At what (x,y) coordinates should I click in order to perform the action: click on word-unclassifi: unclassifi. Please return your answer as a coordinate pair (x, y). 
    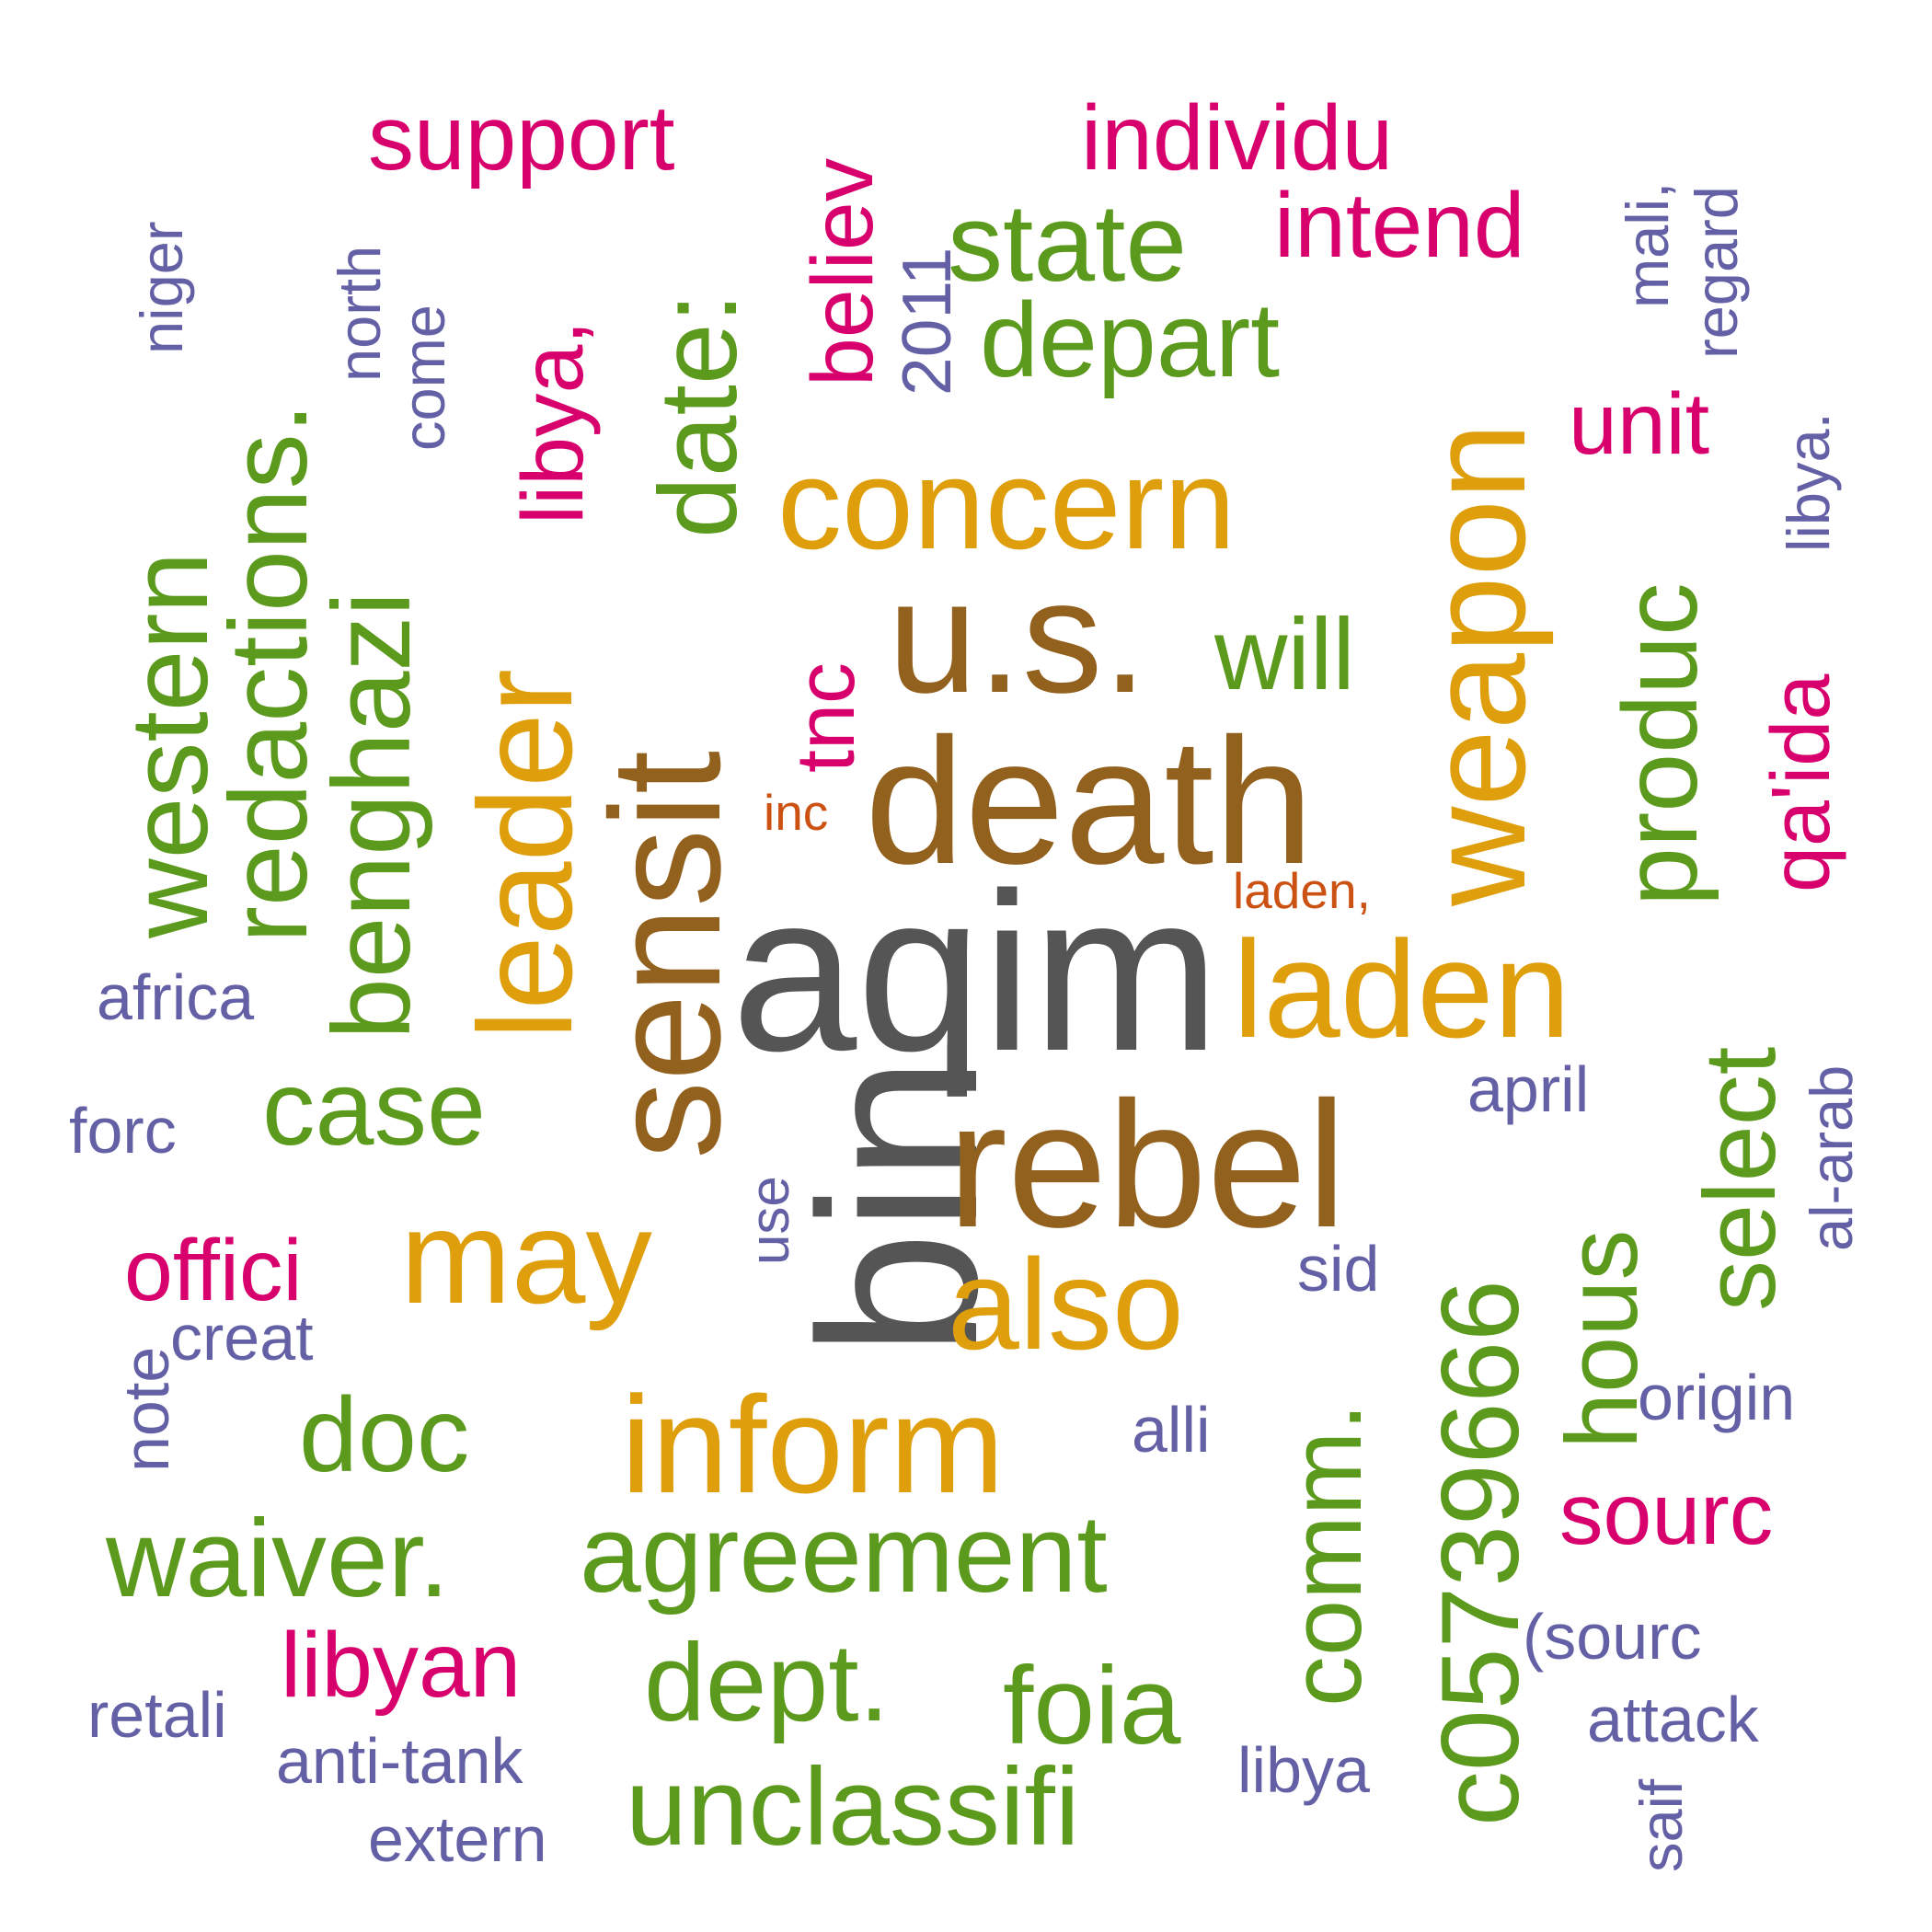
    Looking at the image, I should click on (853, 1807).